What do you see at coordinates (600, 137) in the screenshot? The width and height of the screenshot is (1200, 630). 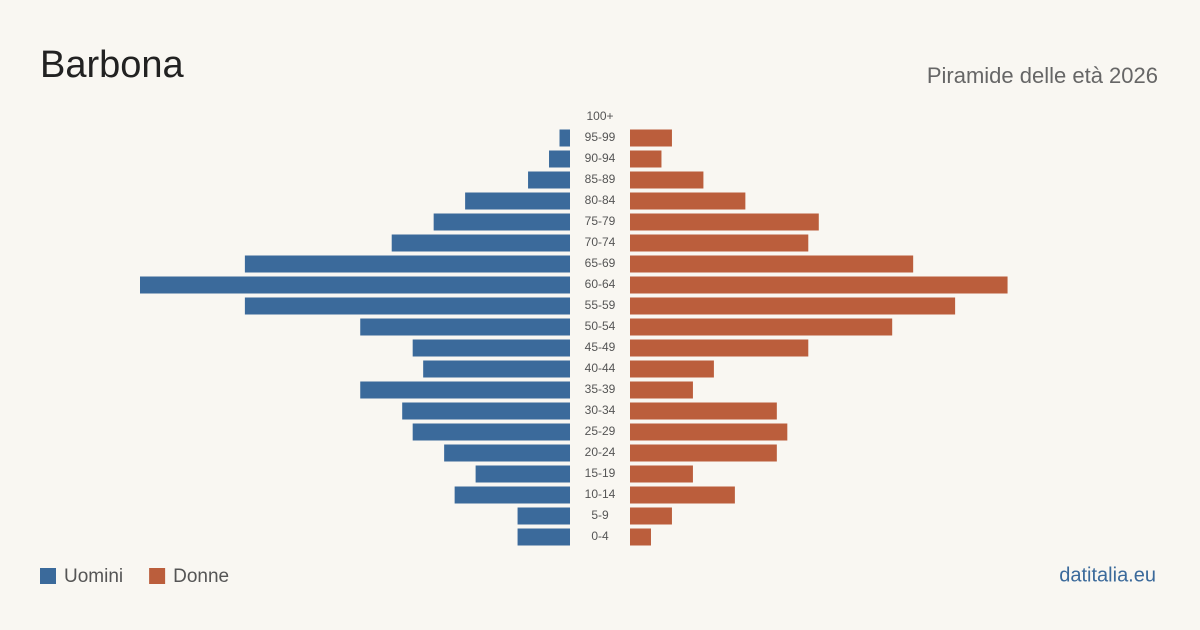 I see `category-label: 95-99` at bounding box center [600, 137].